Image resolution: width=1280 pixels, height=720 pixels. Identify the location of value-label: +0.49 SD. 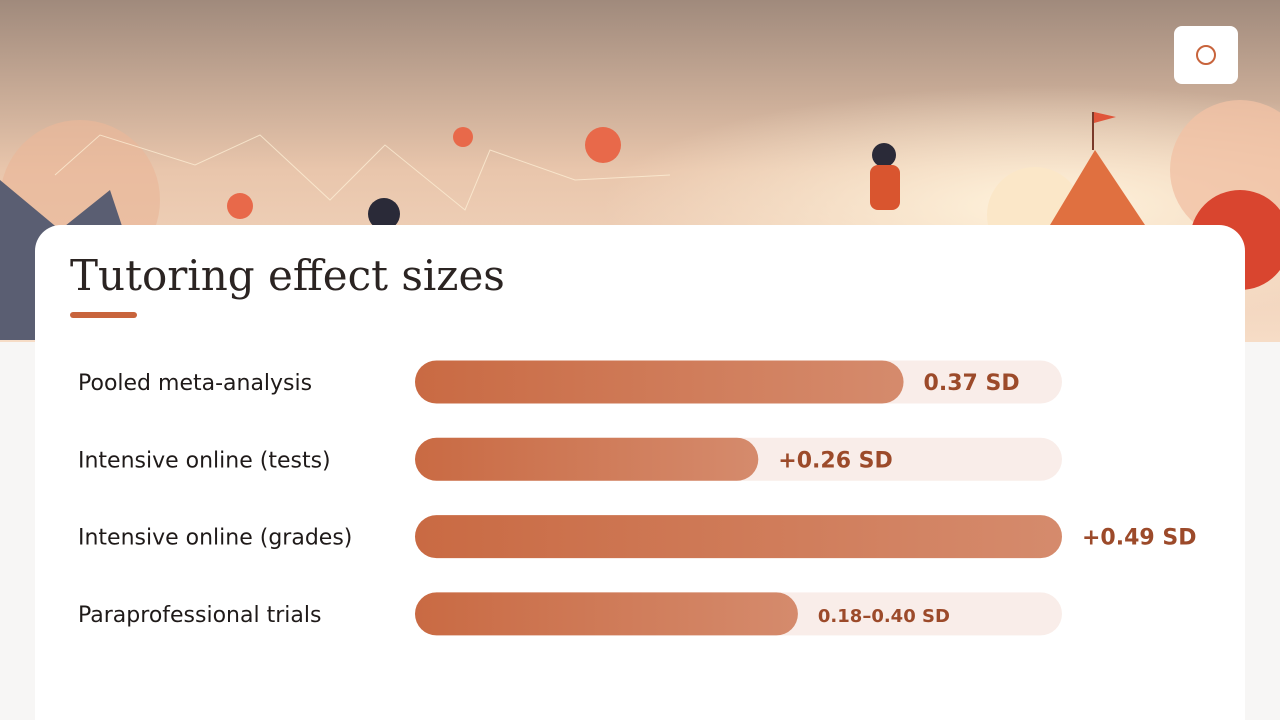
(1139, 538).